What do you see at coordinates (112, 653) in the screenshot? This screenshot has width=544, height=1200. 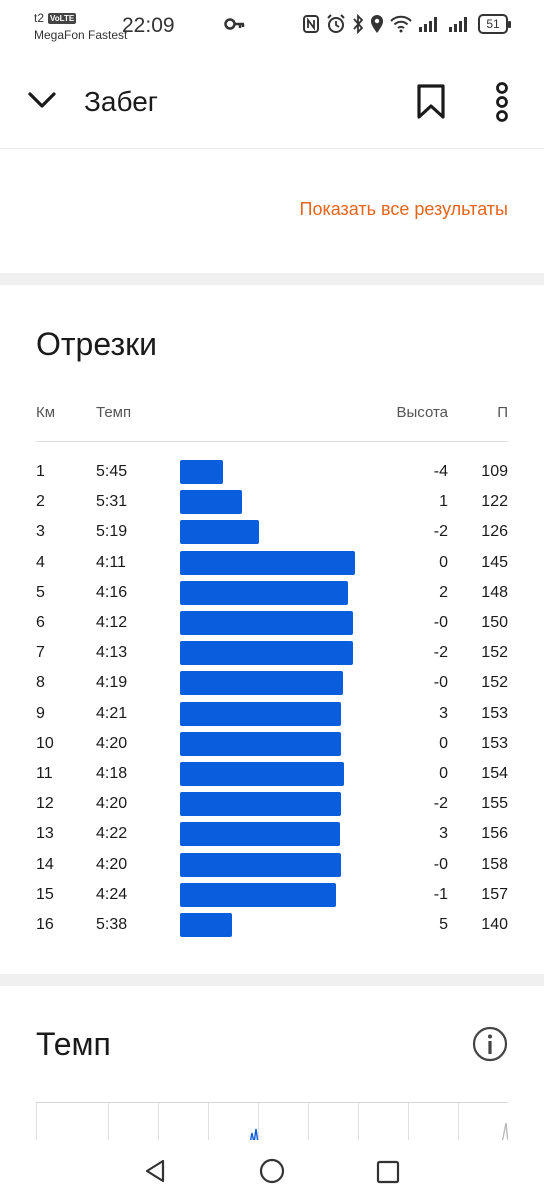 I see `split-pace: 4:13` at bounding box center [112, 653].